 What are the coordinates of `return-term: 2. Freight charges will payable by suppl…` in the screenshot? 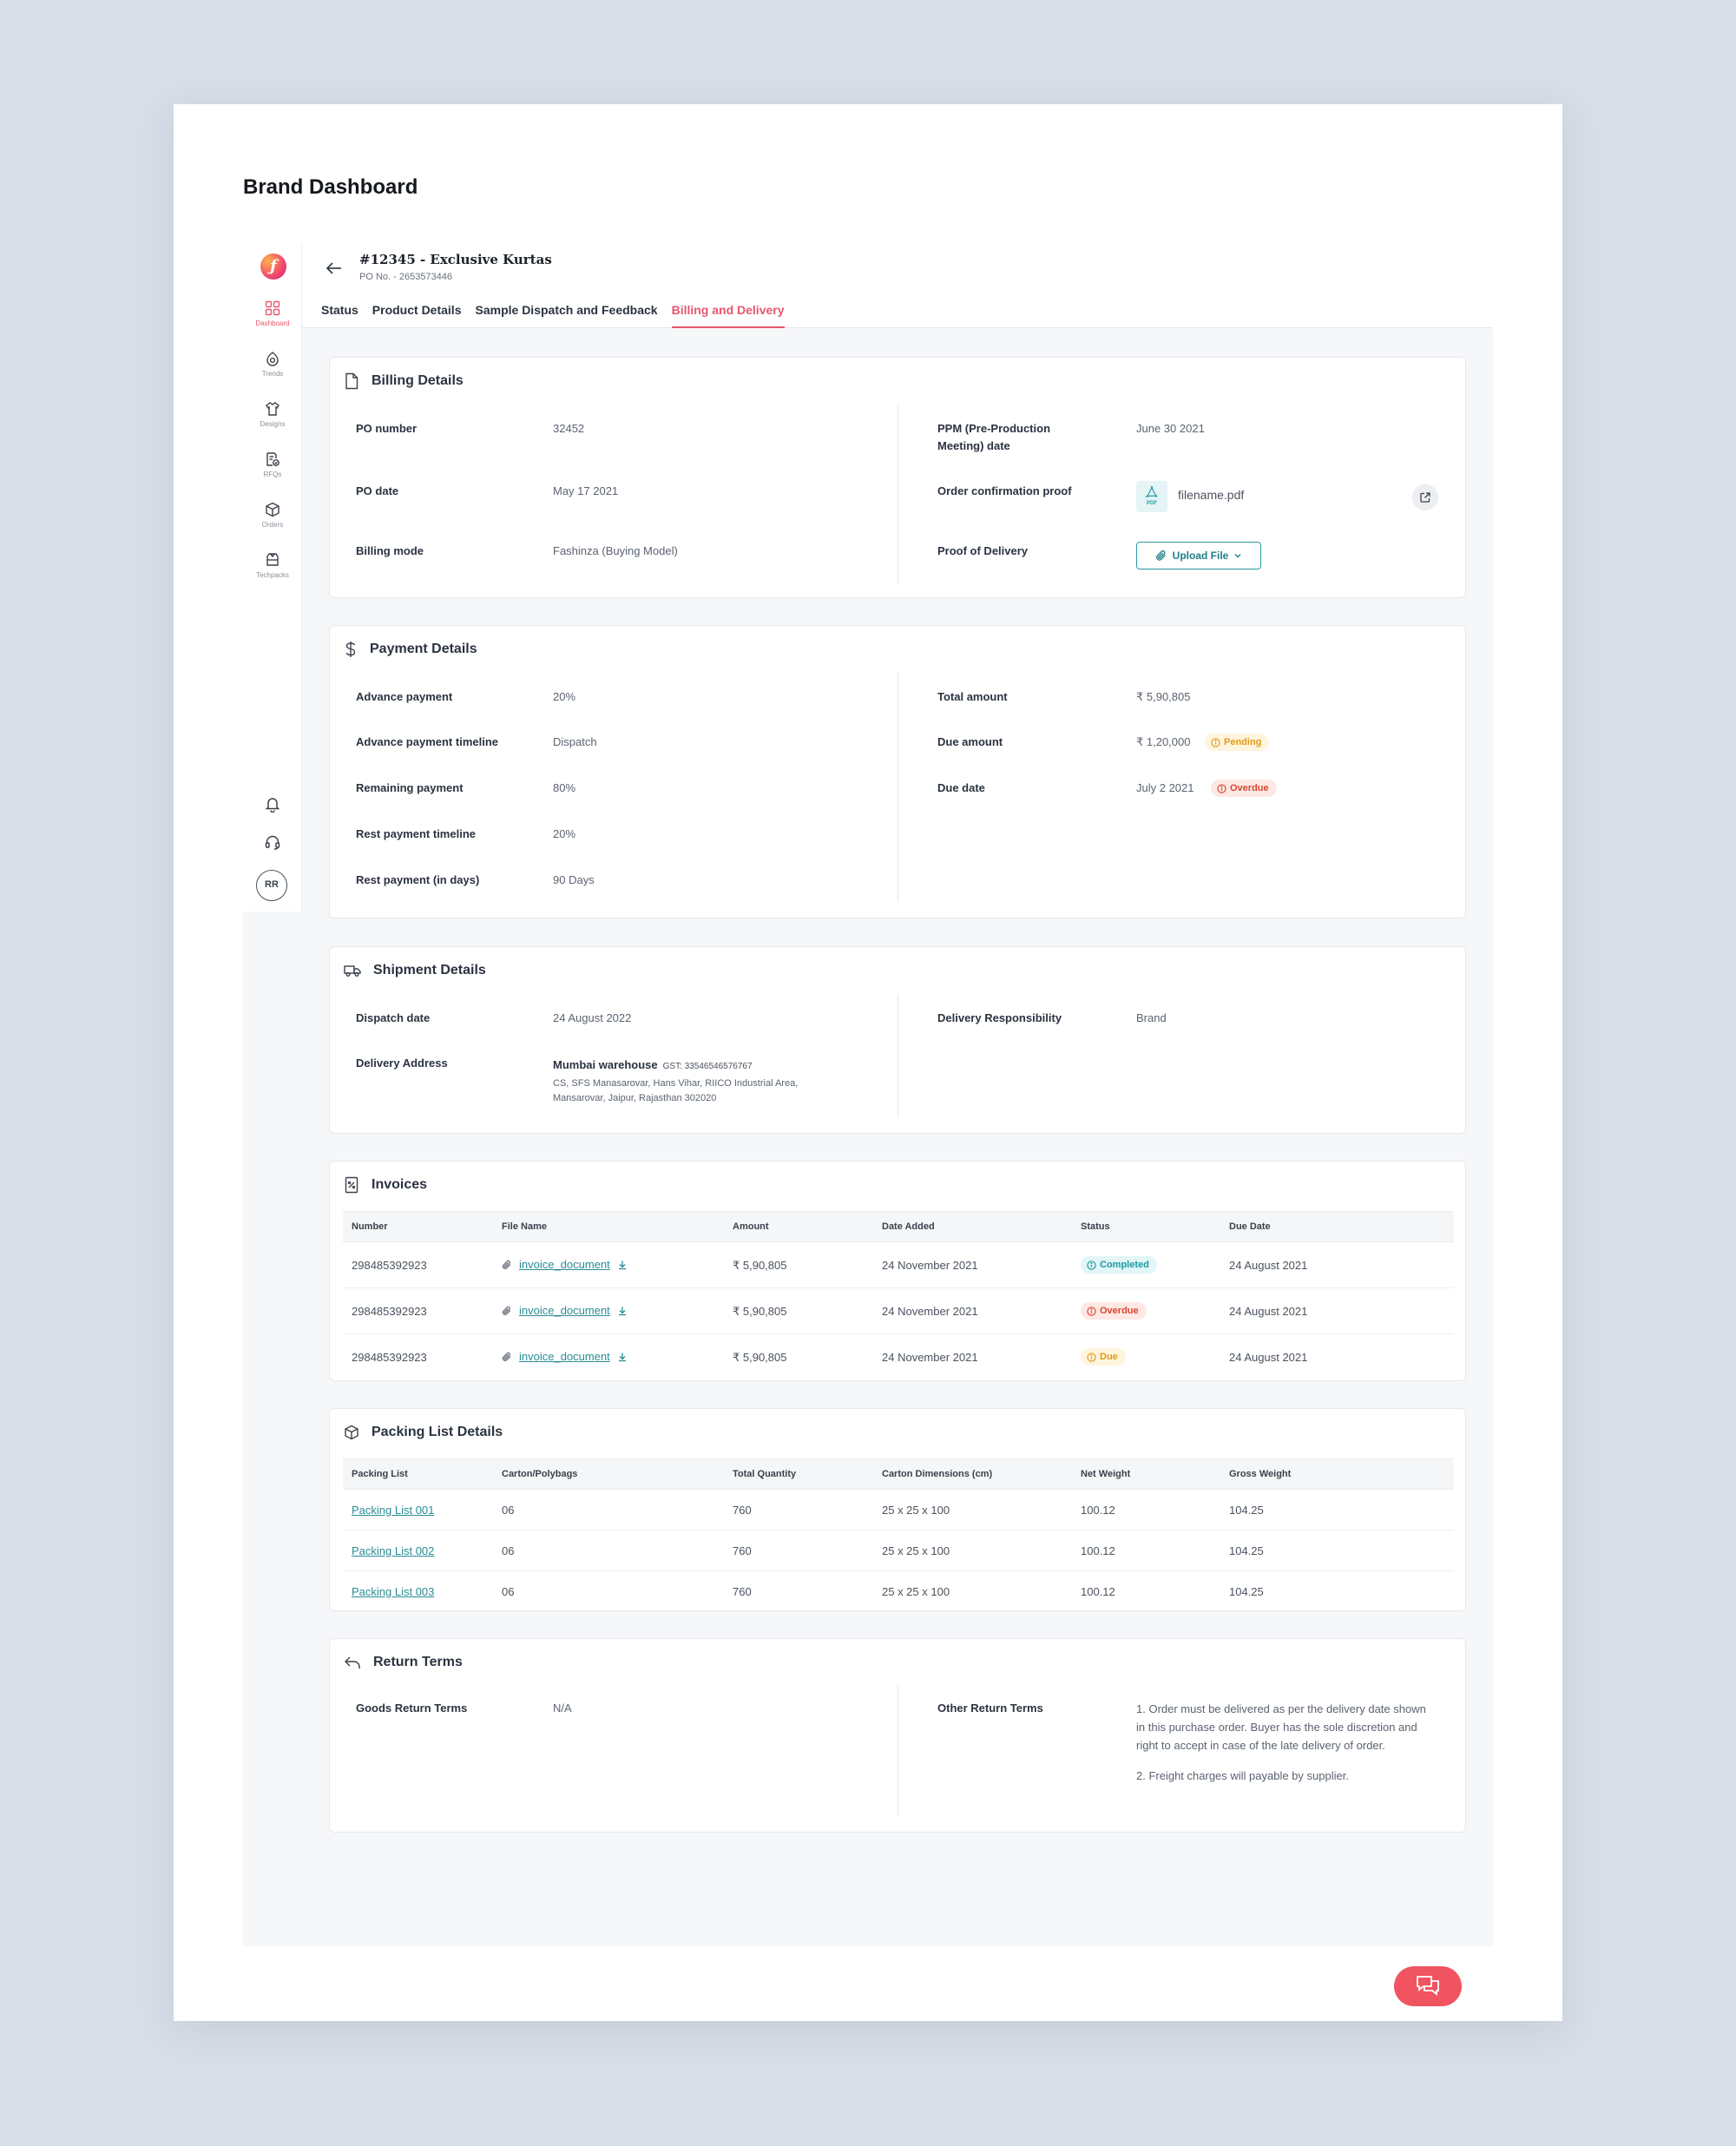 It's located at (1242, 1775).